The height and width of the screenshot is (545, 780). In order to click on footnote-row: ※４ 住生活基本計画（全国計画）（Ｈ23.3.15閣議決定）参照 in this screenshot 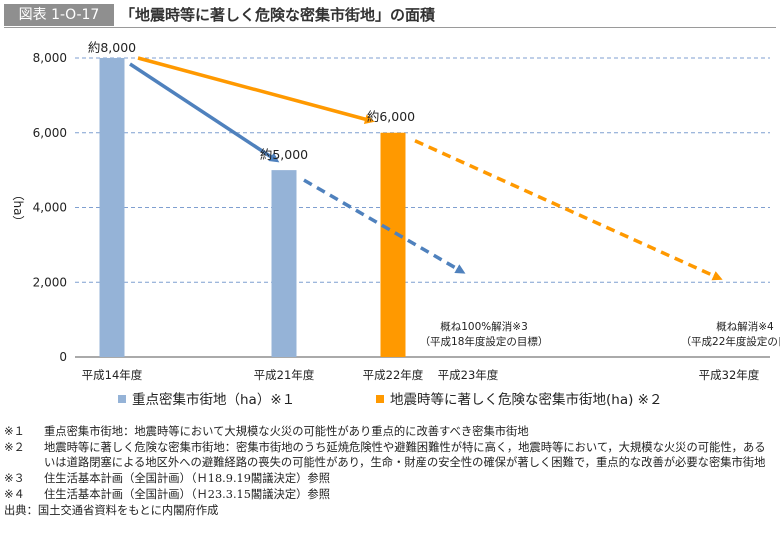, I will do `click(390, 495)`.